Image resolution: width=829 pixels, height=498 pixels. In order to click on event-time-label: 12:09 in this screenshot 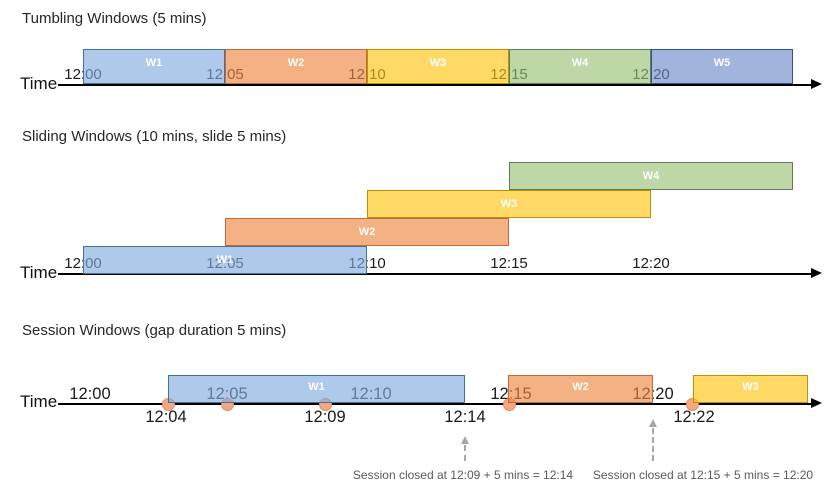, I will do `click(325, 417)`.